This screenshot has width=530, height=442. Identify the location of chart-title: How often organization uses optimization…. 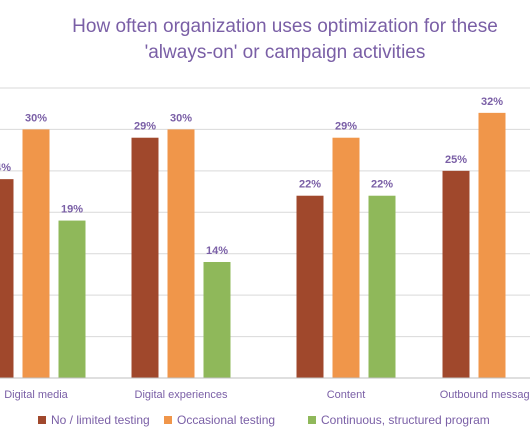
(265, 40).